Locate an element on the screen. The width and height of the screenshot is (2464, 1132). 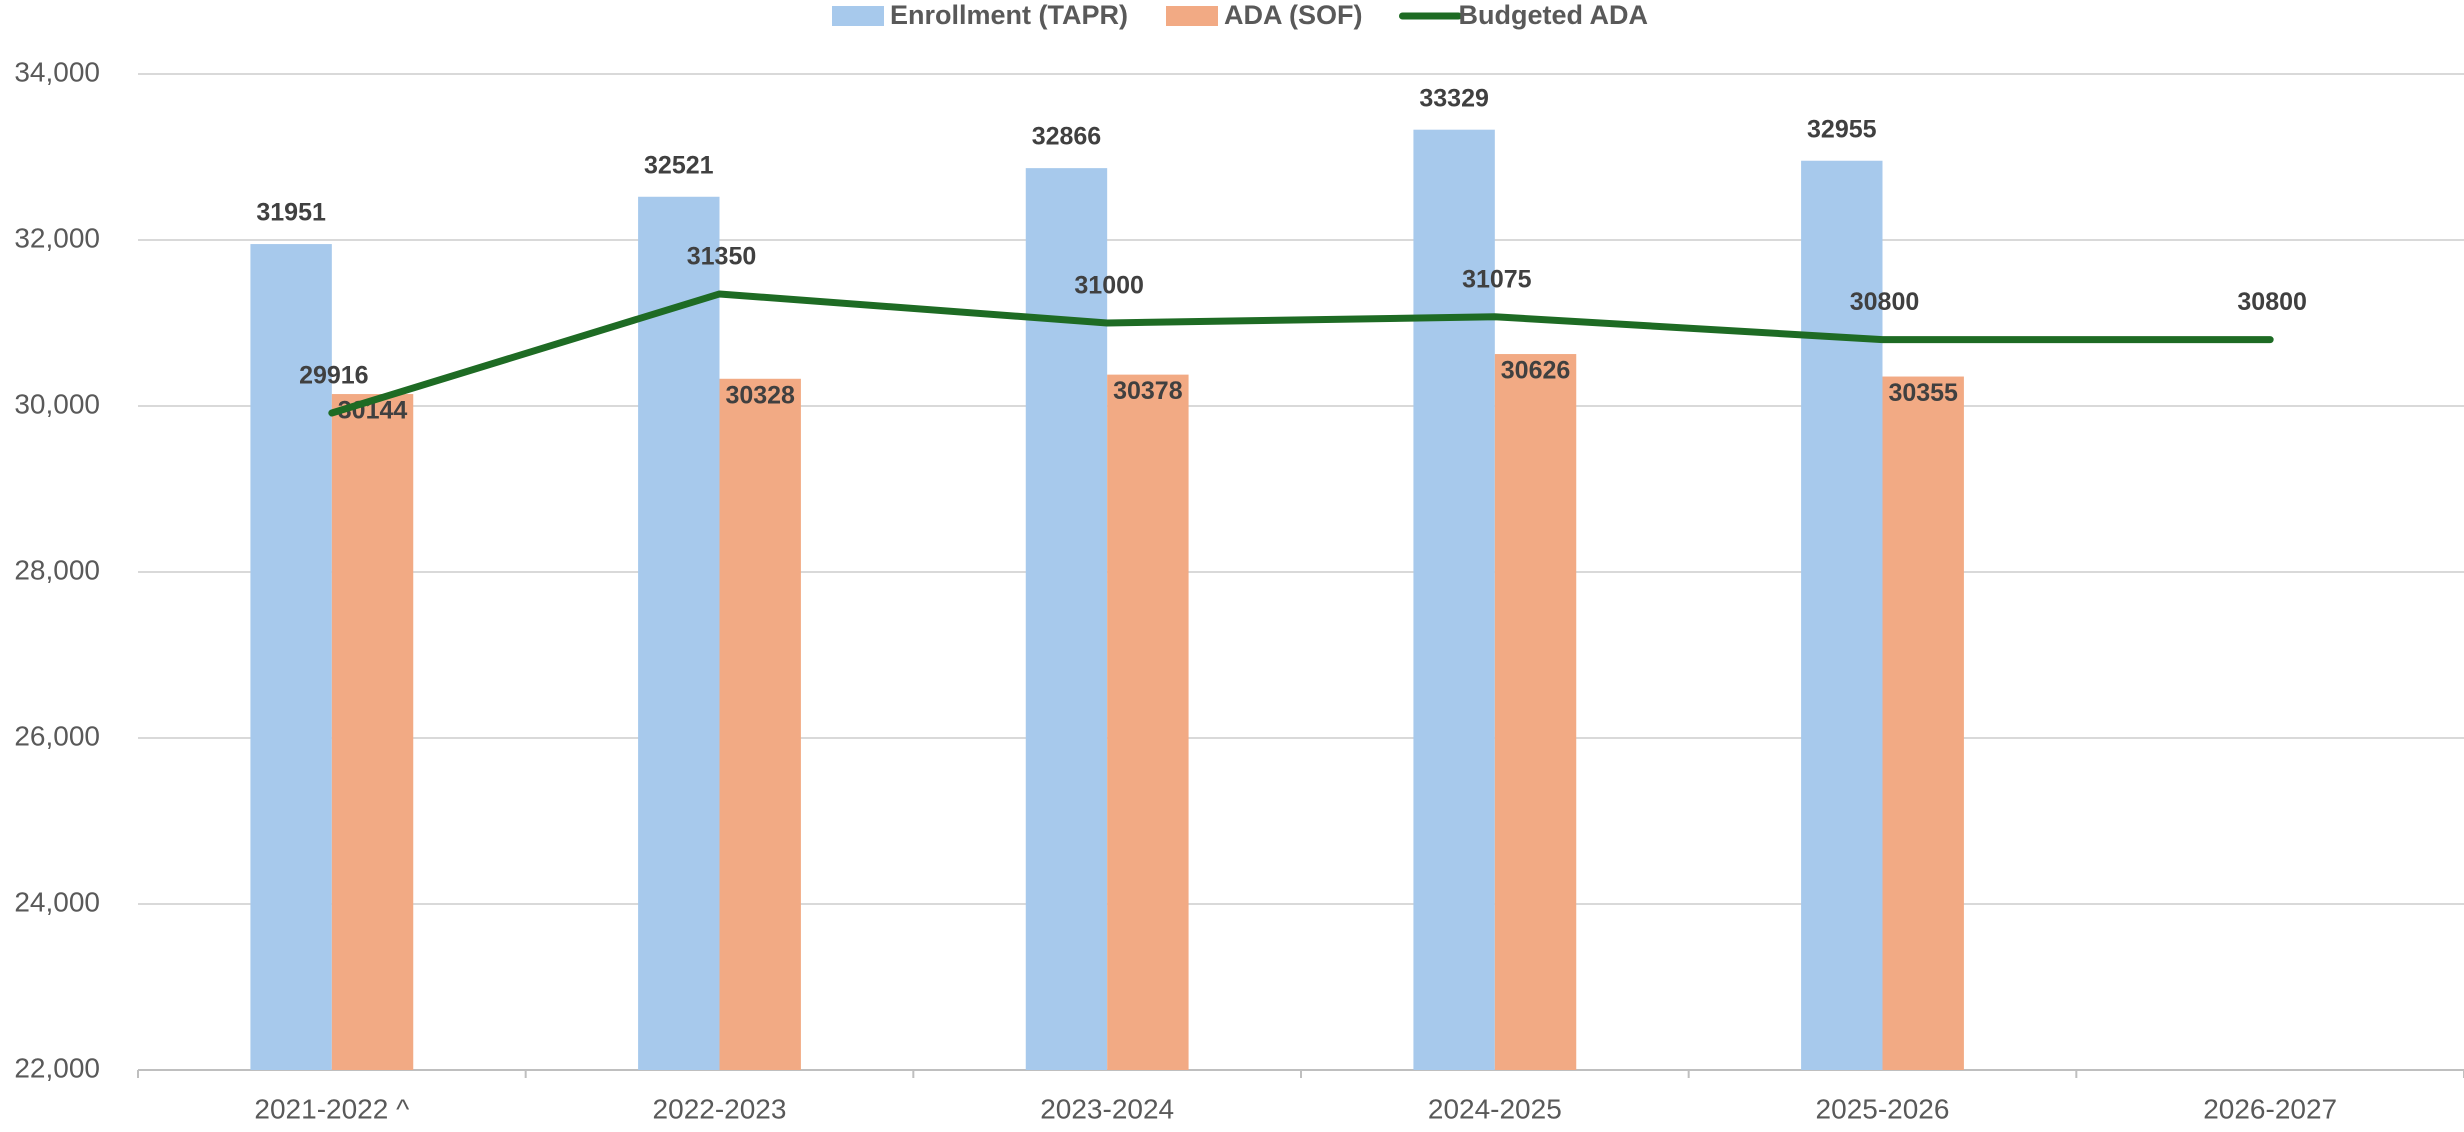
y-tick-label: 24,000 is located at coordinates (57, 901).